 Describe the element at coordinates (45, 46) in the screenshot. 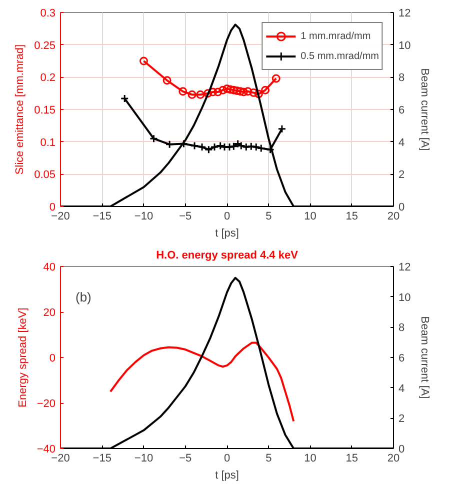

I see `y-tick-label: 0.25` at that location.